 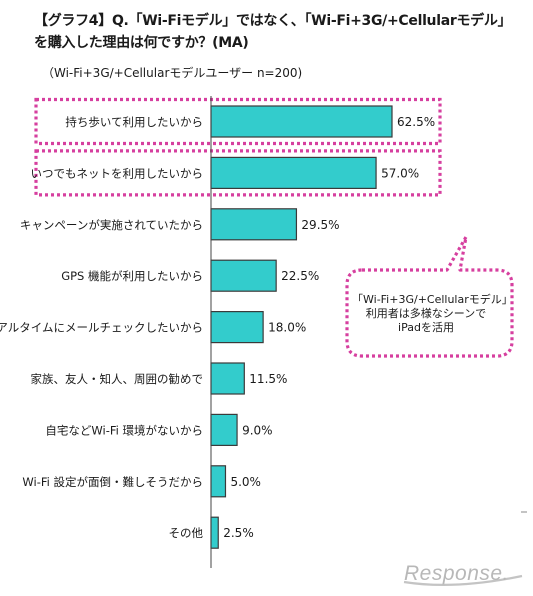 I want to click on value-label-8: 5.0%, so click(x=245, y=482).